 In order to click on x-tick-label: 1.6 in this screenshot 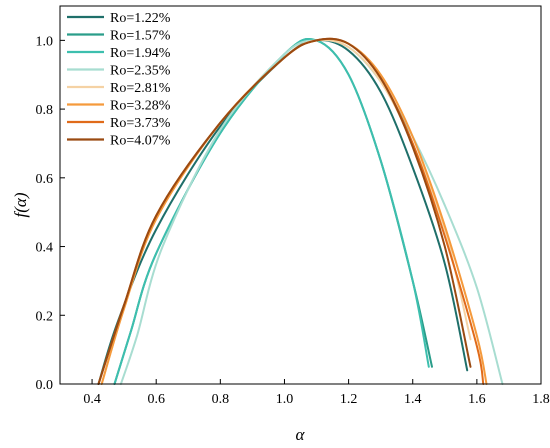, I will do `click(477, 399)`.